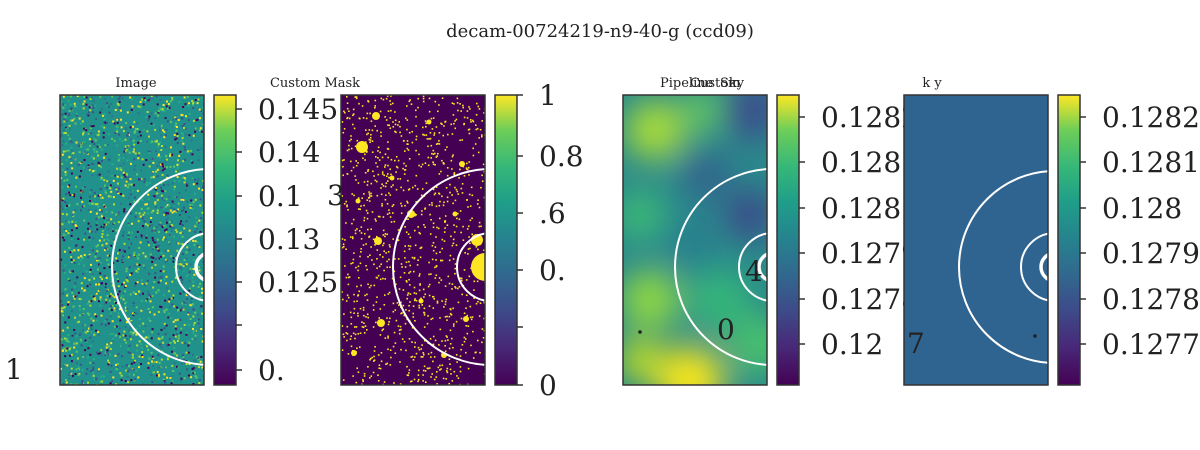  I want to click on colorbar-tick-label: 0.145, so click(298, 109).